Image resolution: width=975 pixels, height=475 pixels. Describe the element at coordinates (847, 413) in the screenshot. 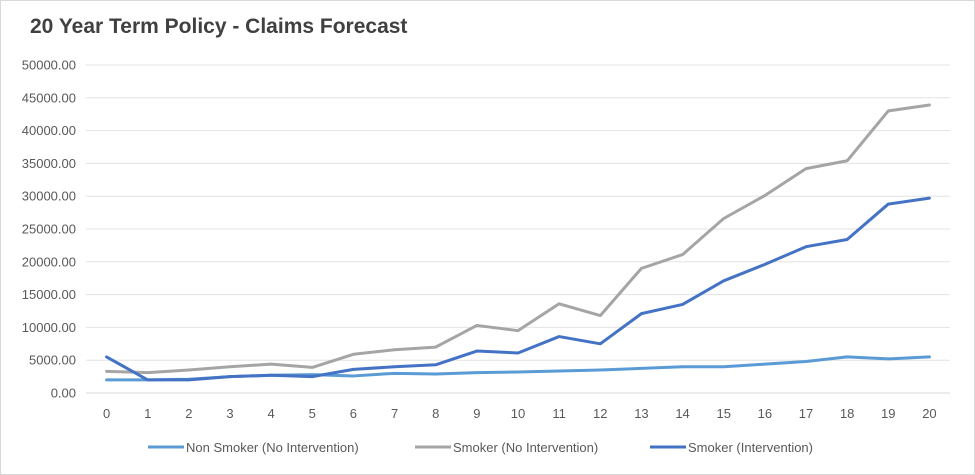

I see `x-tick-label: 18` at that location.